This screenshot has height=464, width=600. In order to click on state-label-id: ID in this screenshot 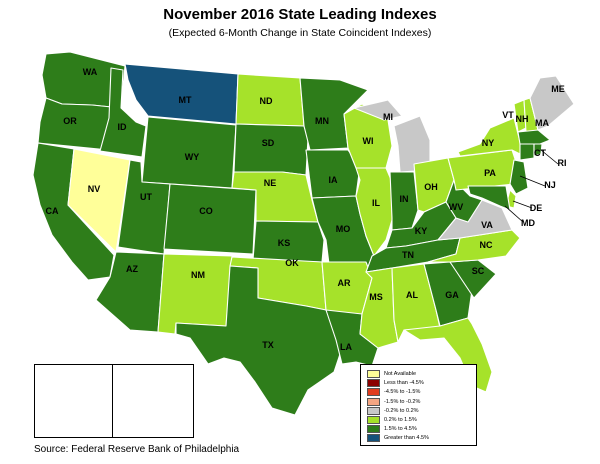, I will do `click(123, 127)`.